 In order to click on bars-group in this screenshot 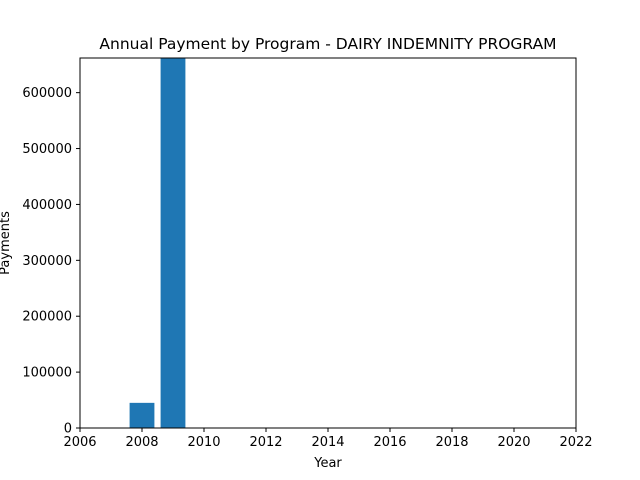, I will do `click(157, 243)`.